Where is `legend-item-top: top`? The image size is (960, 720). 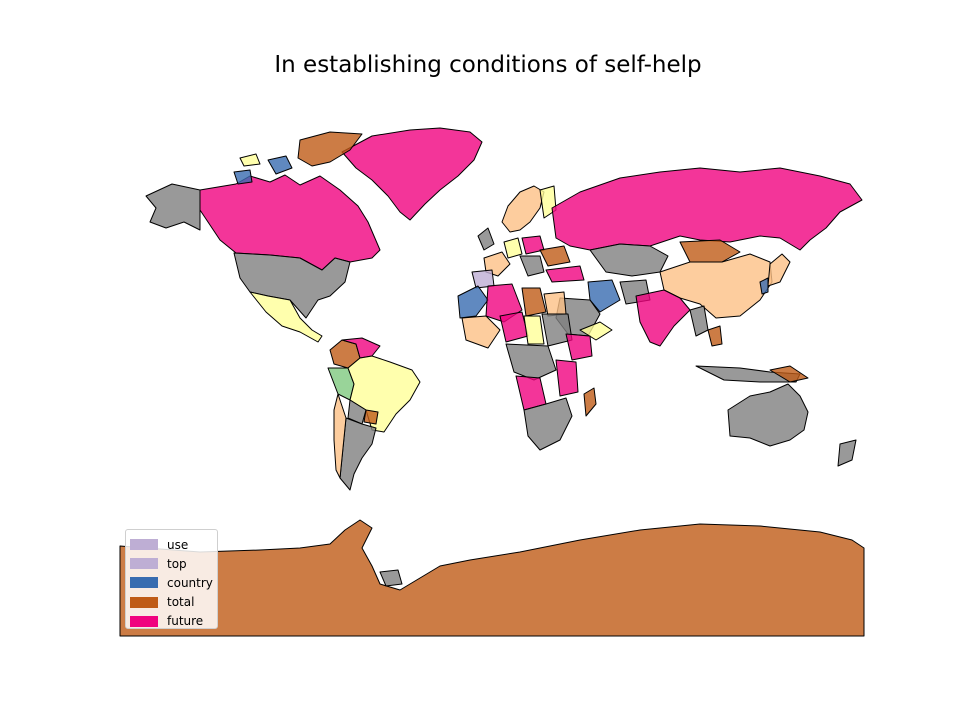
legend-item-top: top is located at coordinates (173, 563).